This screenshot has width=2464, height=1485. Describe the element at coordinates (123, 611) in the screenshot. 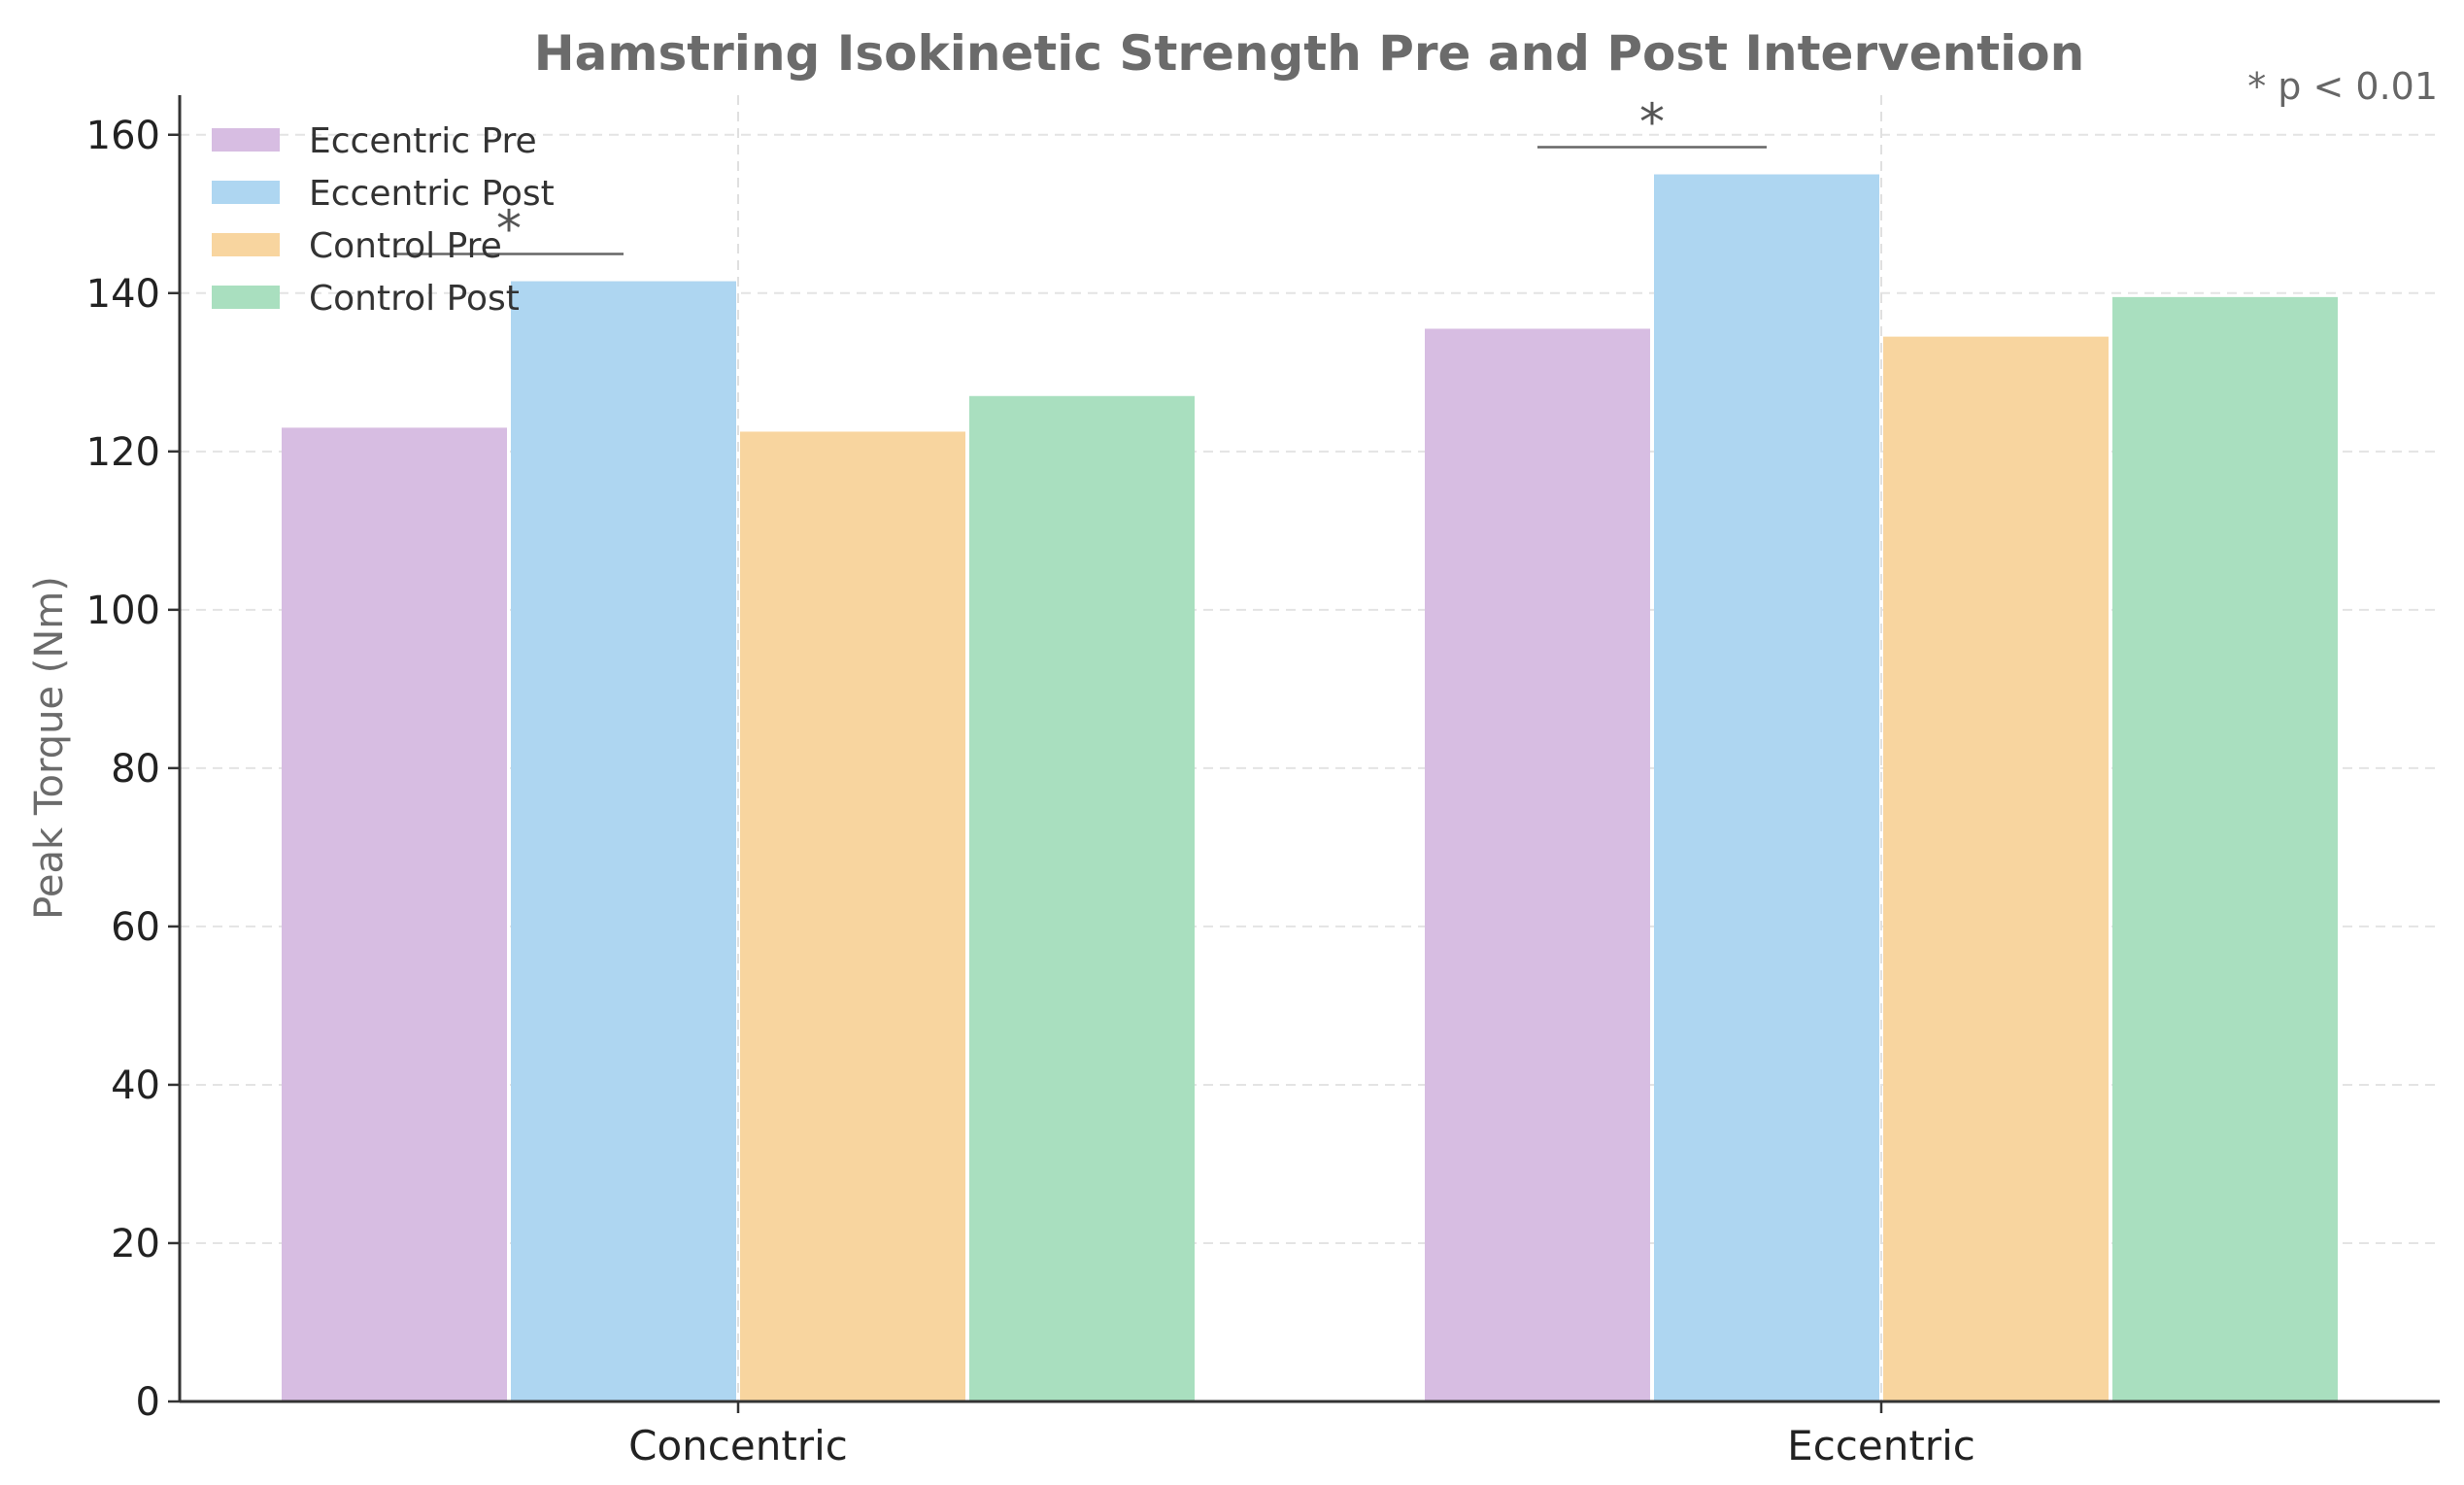

I see `y-tick-label: 100` at that location.